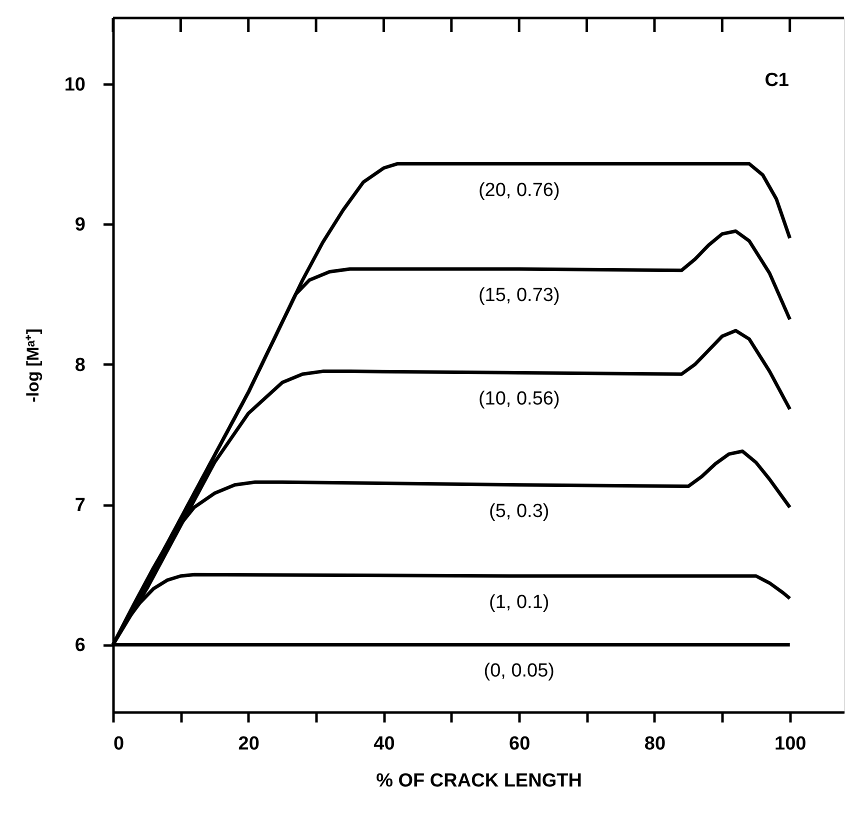 Image resolution: width=853 pixels, height=813 pixels. I want to click on x-tick-label: 20, so click(249, 744).